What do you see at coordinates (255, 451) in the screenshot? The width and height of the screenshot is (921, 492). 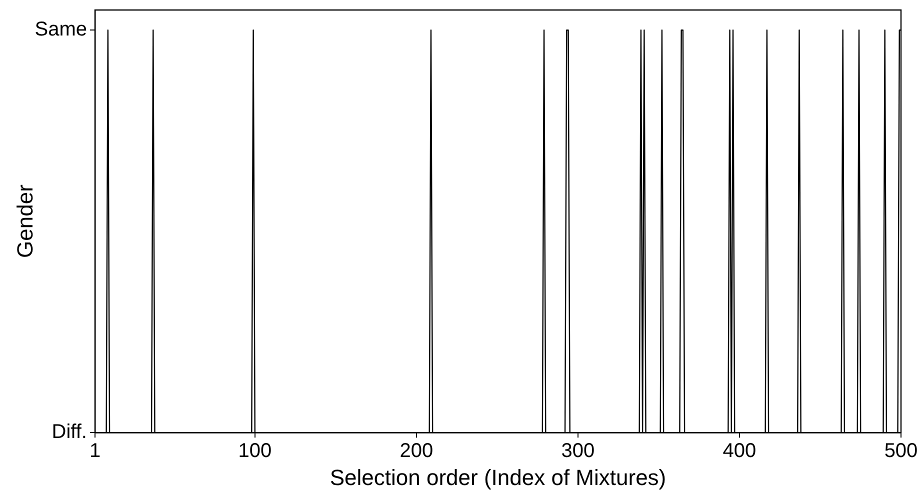 I see `x-tick-label: 100` at bounding box center [255, 451].